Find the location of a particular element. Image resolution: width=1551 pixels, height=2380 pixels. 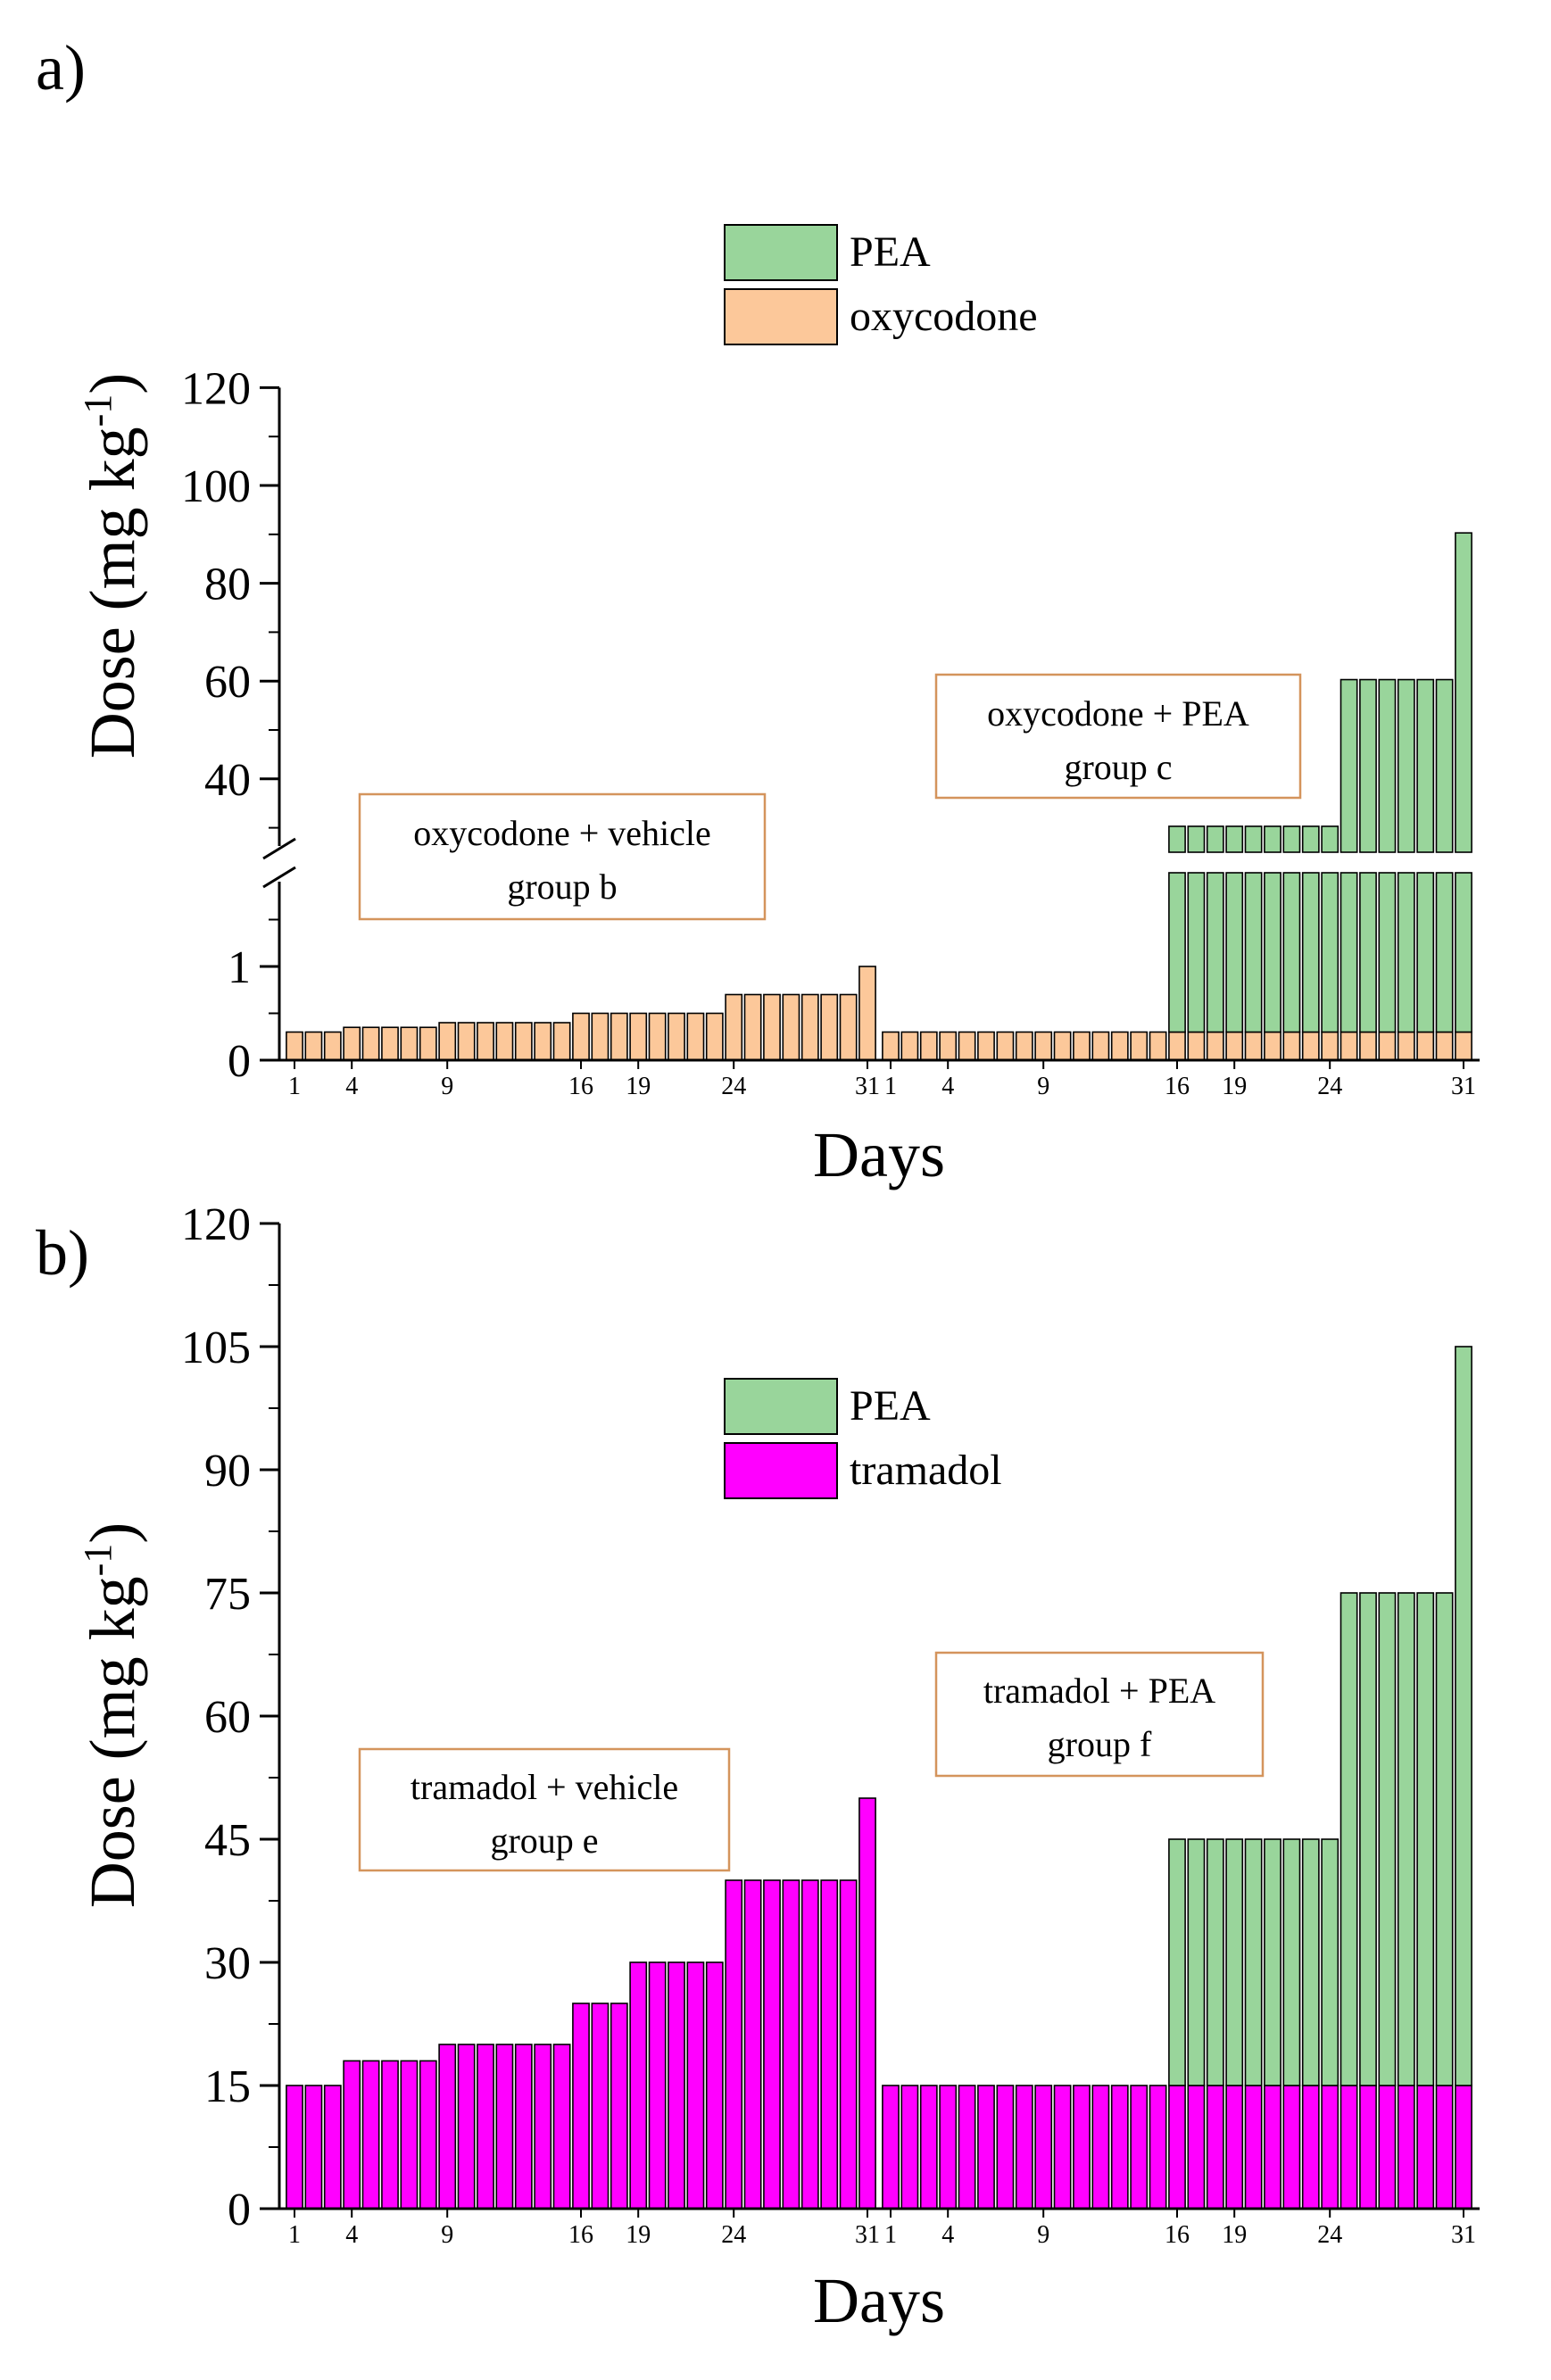

ytick-label: 45 is located at coordinates (227, 1841).